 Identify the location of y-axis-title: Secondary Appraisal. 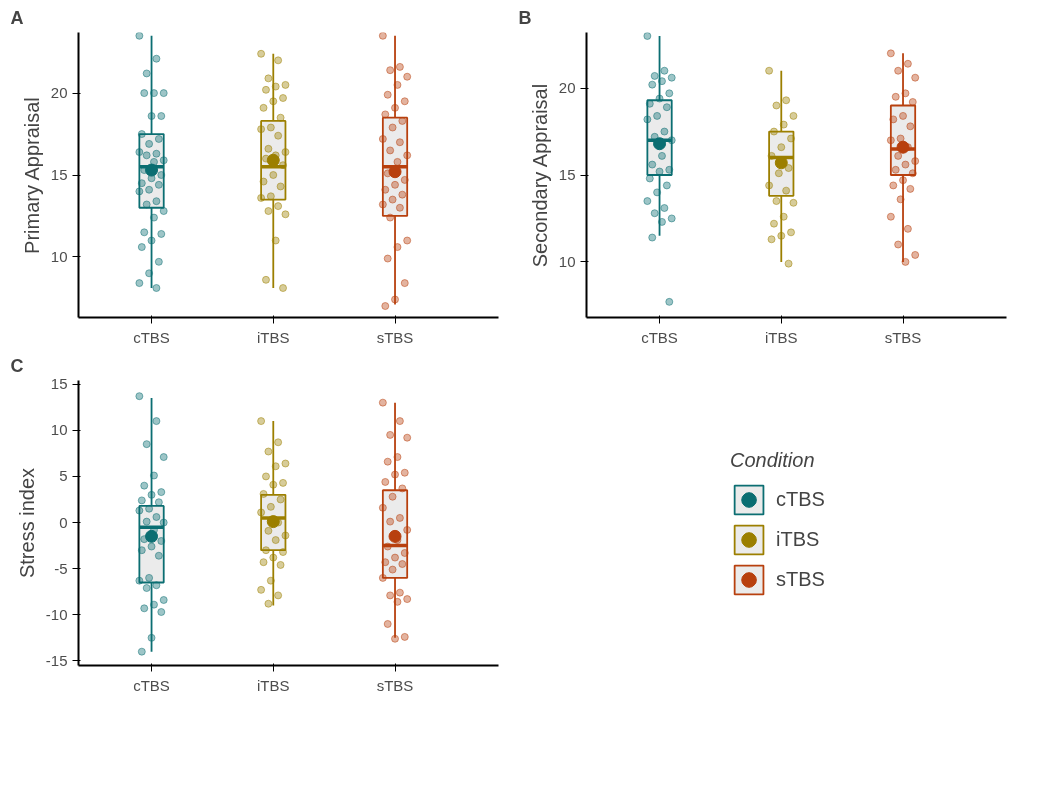
(539, 175).